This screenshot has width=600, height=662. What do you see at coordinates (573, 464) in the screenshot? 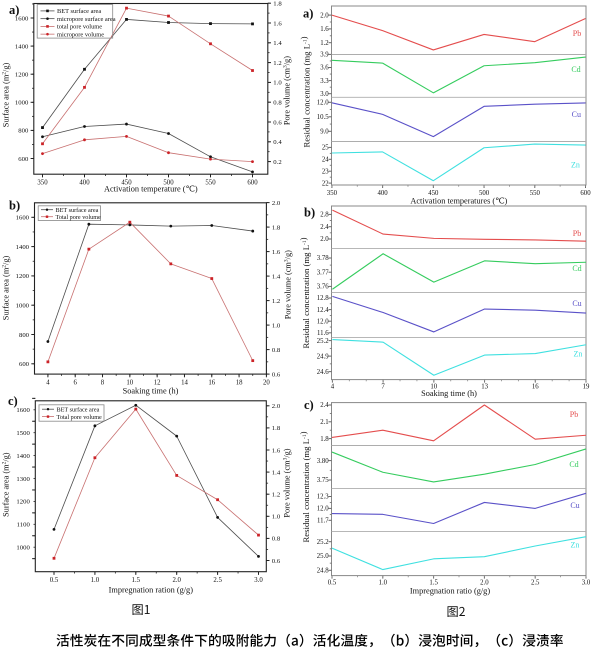
I see `svg-text: Cd` at bounding box center [573, 464].